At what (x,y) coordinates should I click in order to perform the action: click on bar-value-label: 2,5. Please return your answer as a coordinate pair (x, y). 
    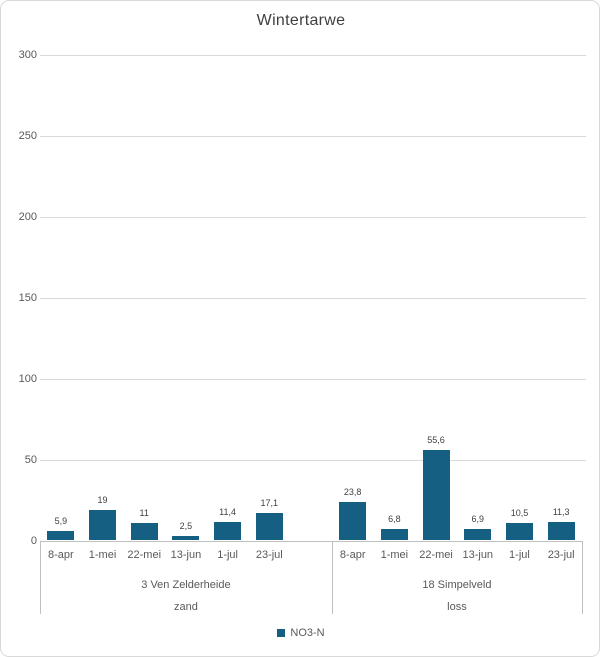
    Looking at the image, I should click on (186, 526).